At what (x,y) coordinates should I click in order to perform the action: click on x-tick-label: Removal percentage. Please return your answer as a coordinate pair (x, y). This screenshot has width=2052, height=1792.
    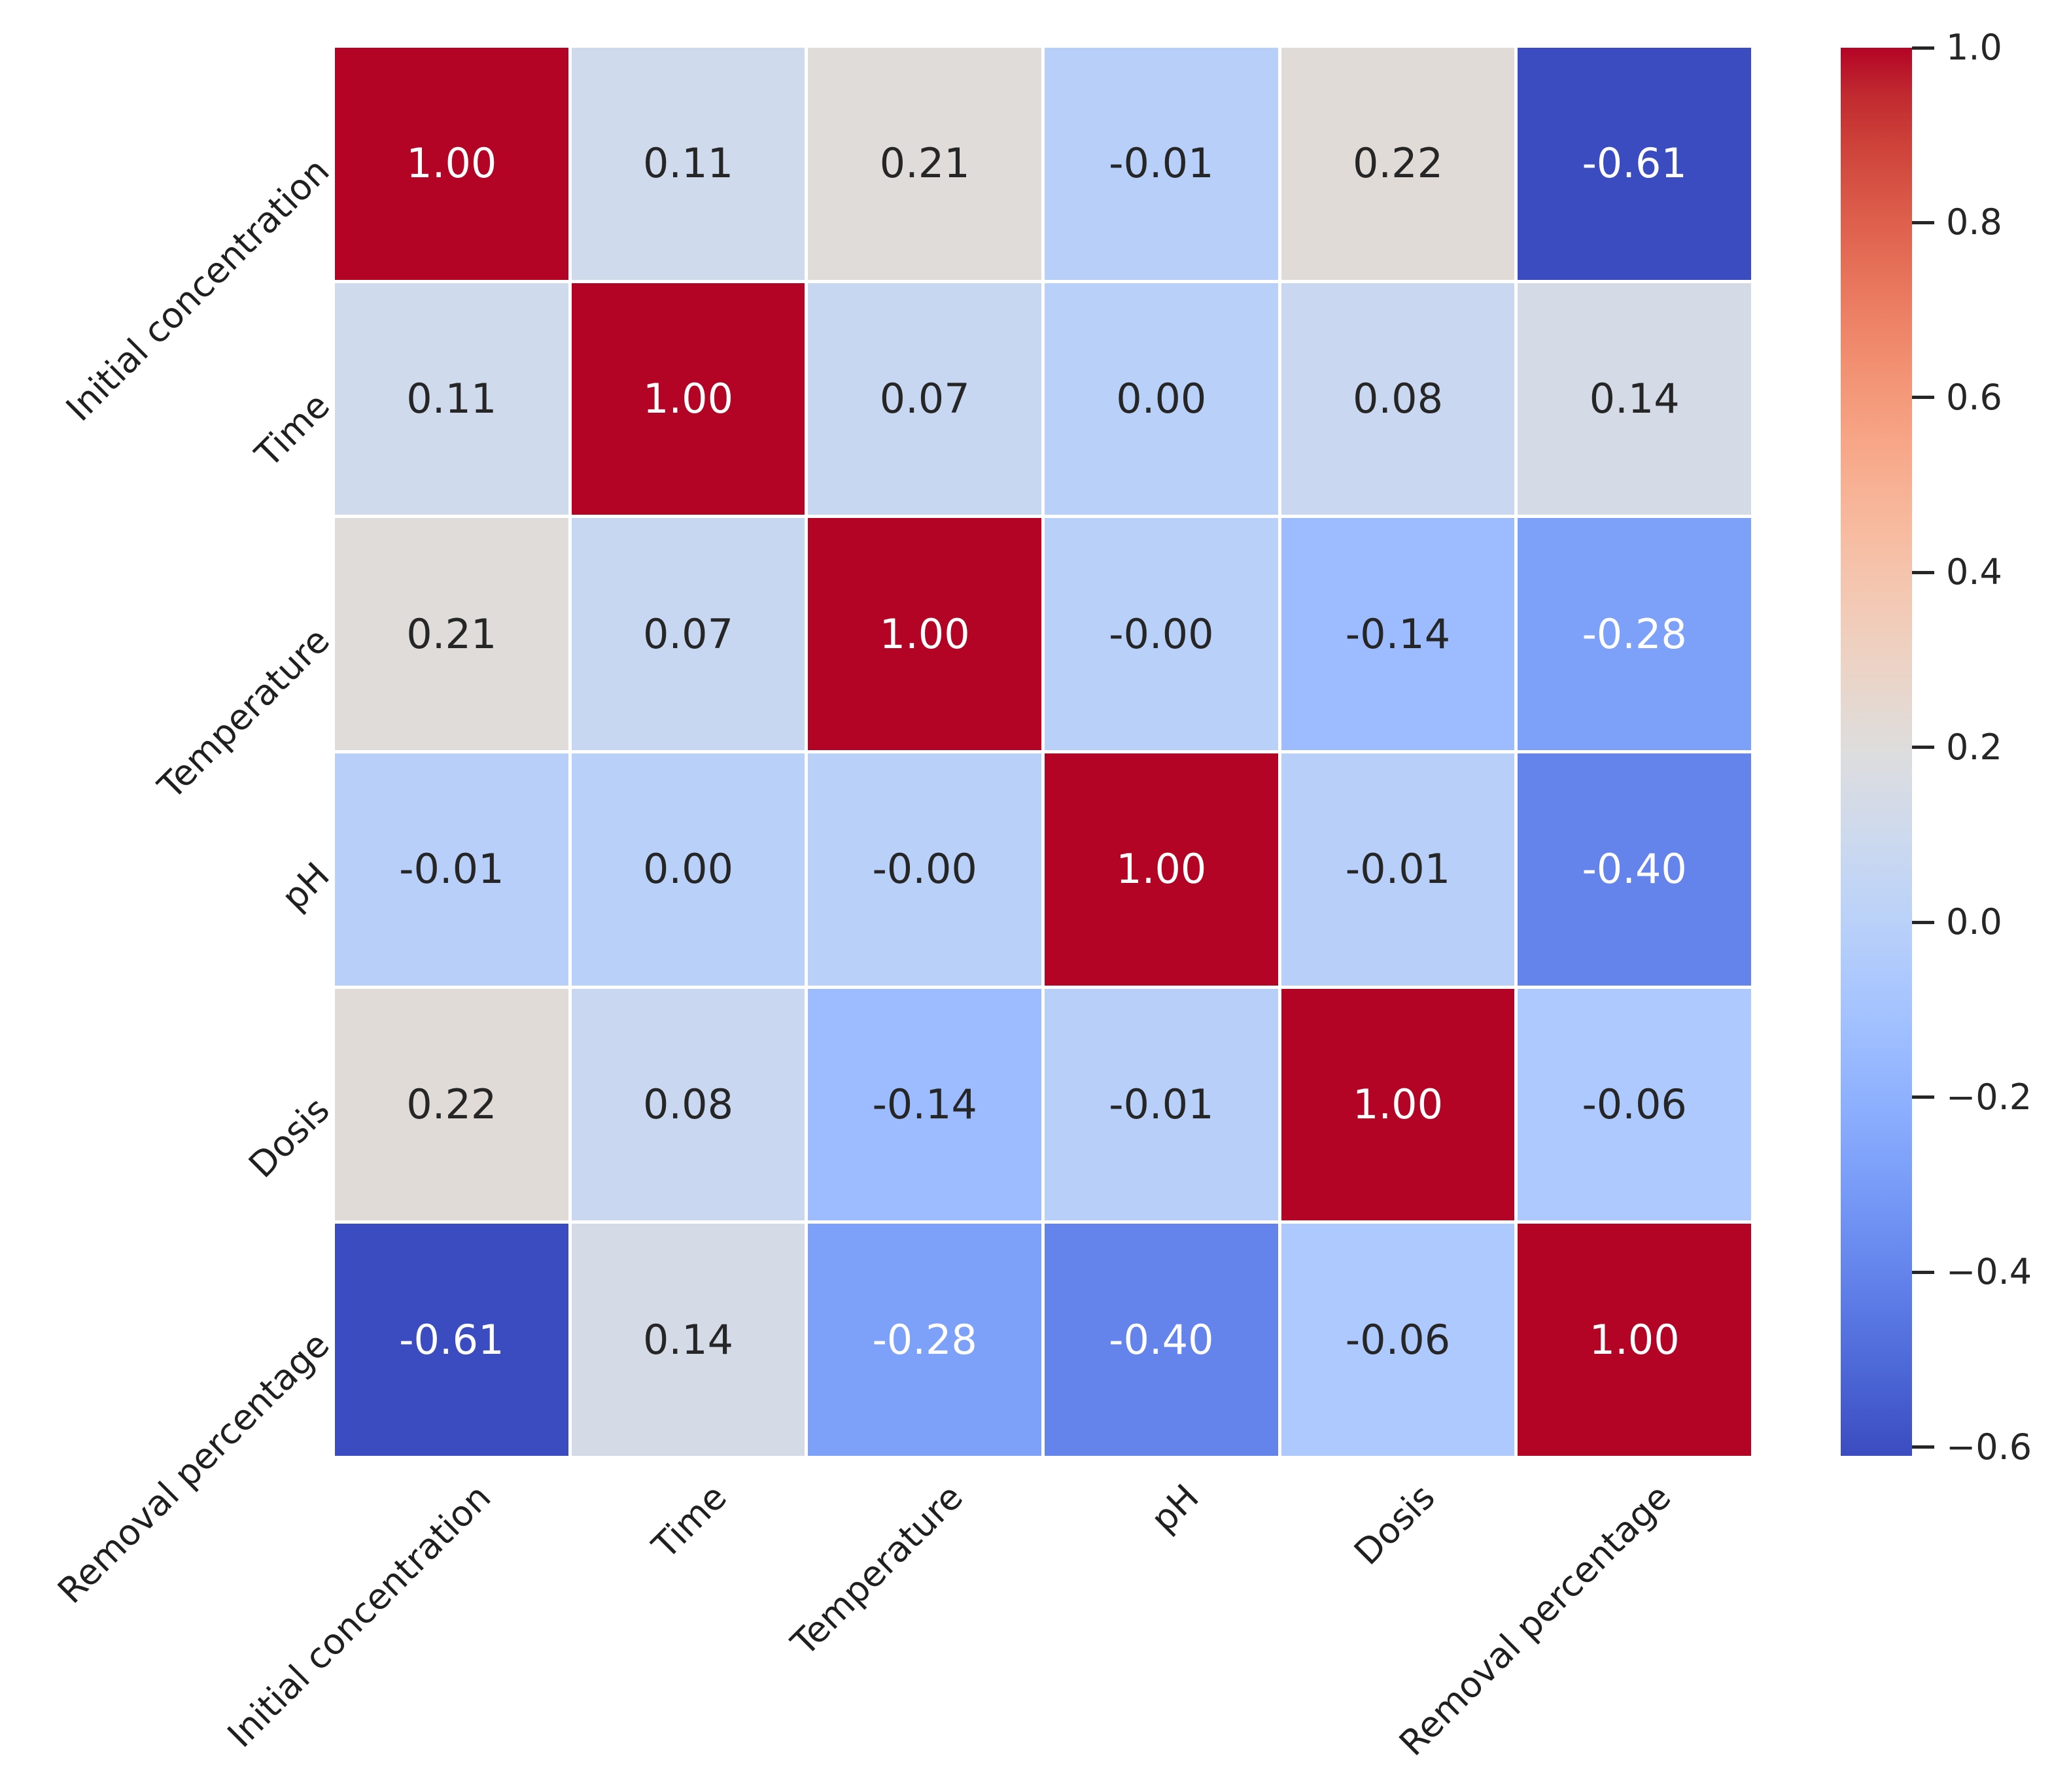
    Looking at the image, I should click on (1535, 1620).